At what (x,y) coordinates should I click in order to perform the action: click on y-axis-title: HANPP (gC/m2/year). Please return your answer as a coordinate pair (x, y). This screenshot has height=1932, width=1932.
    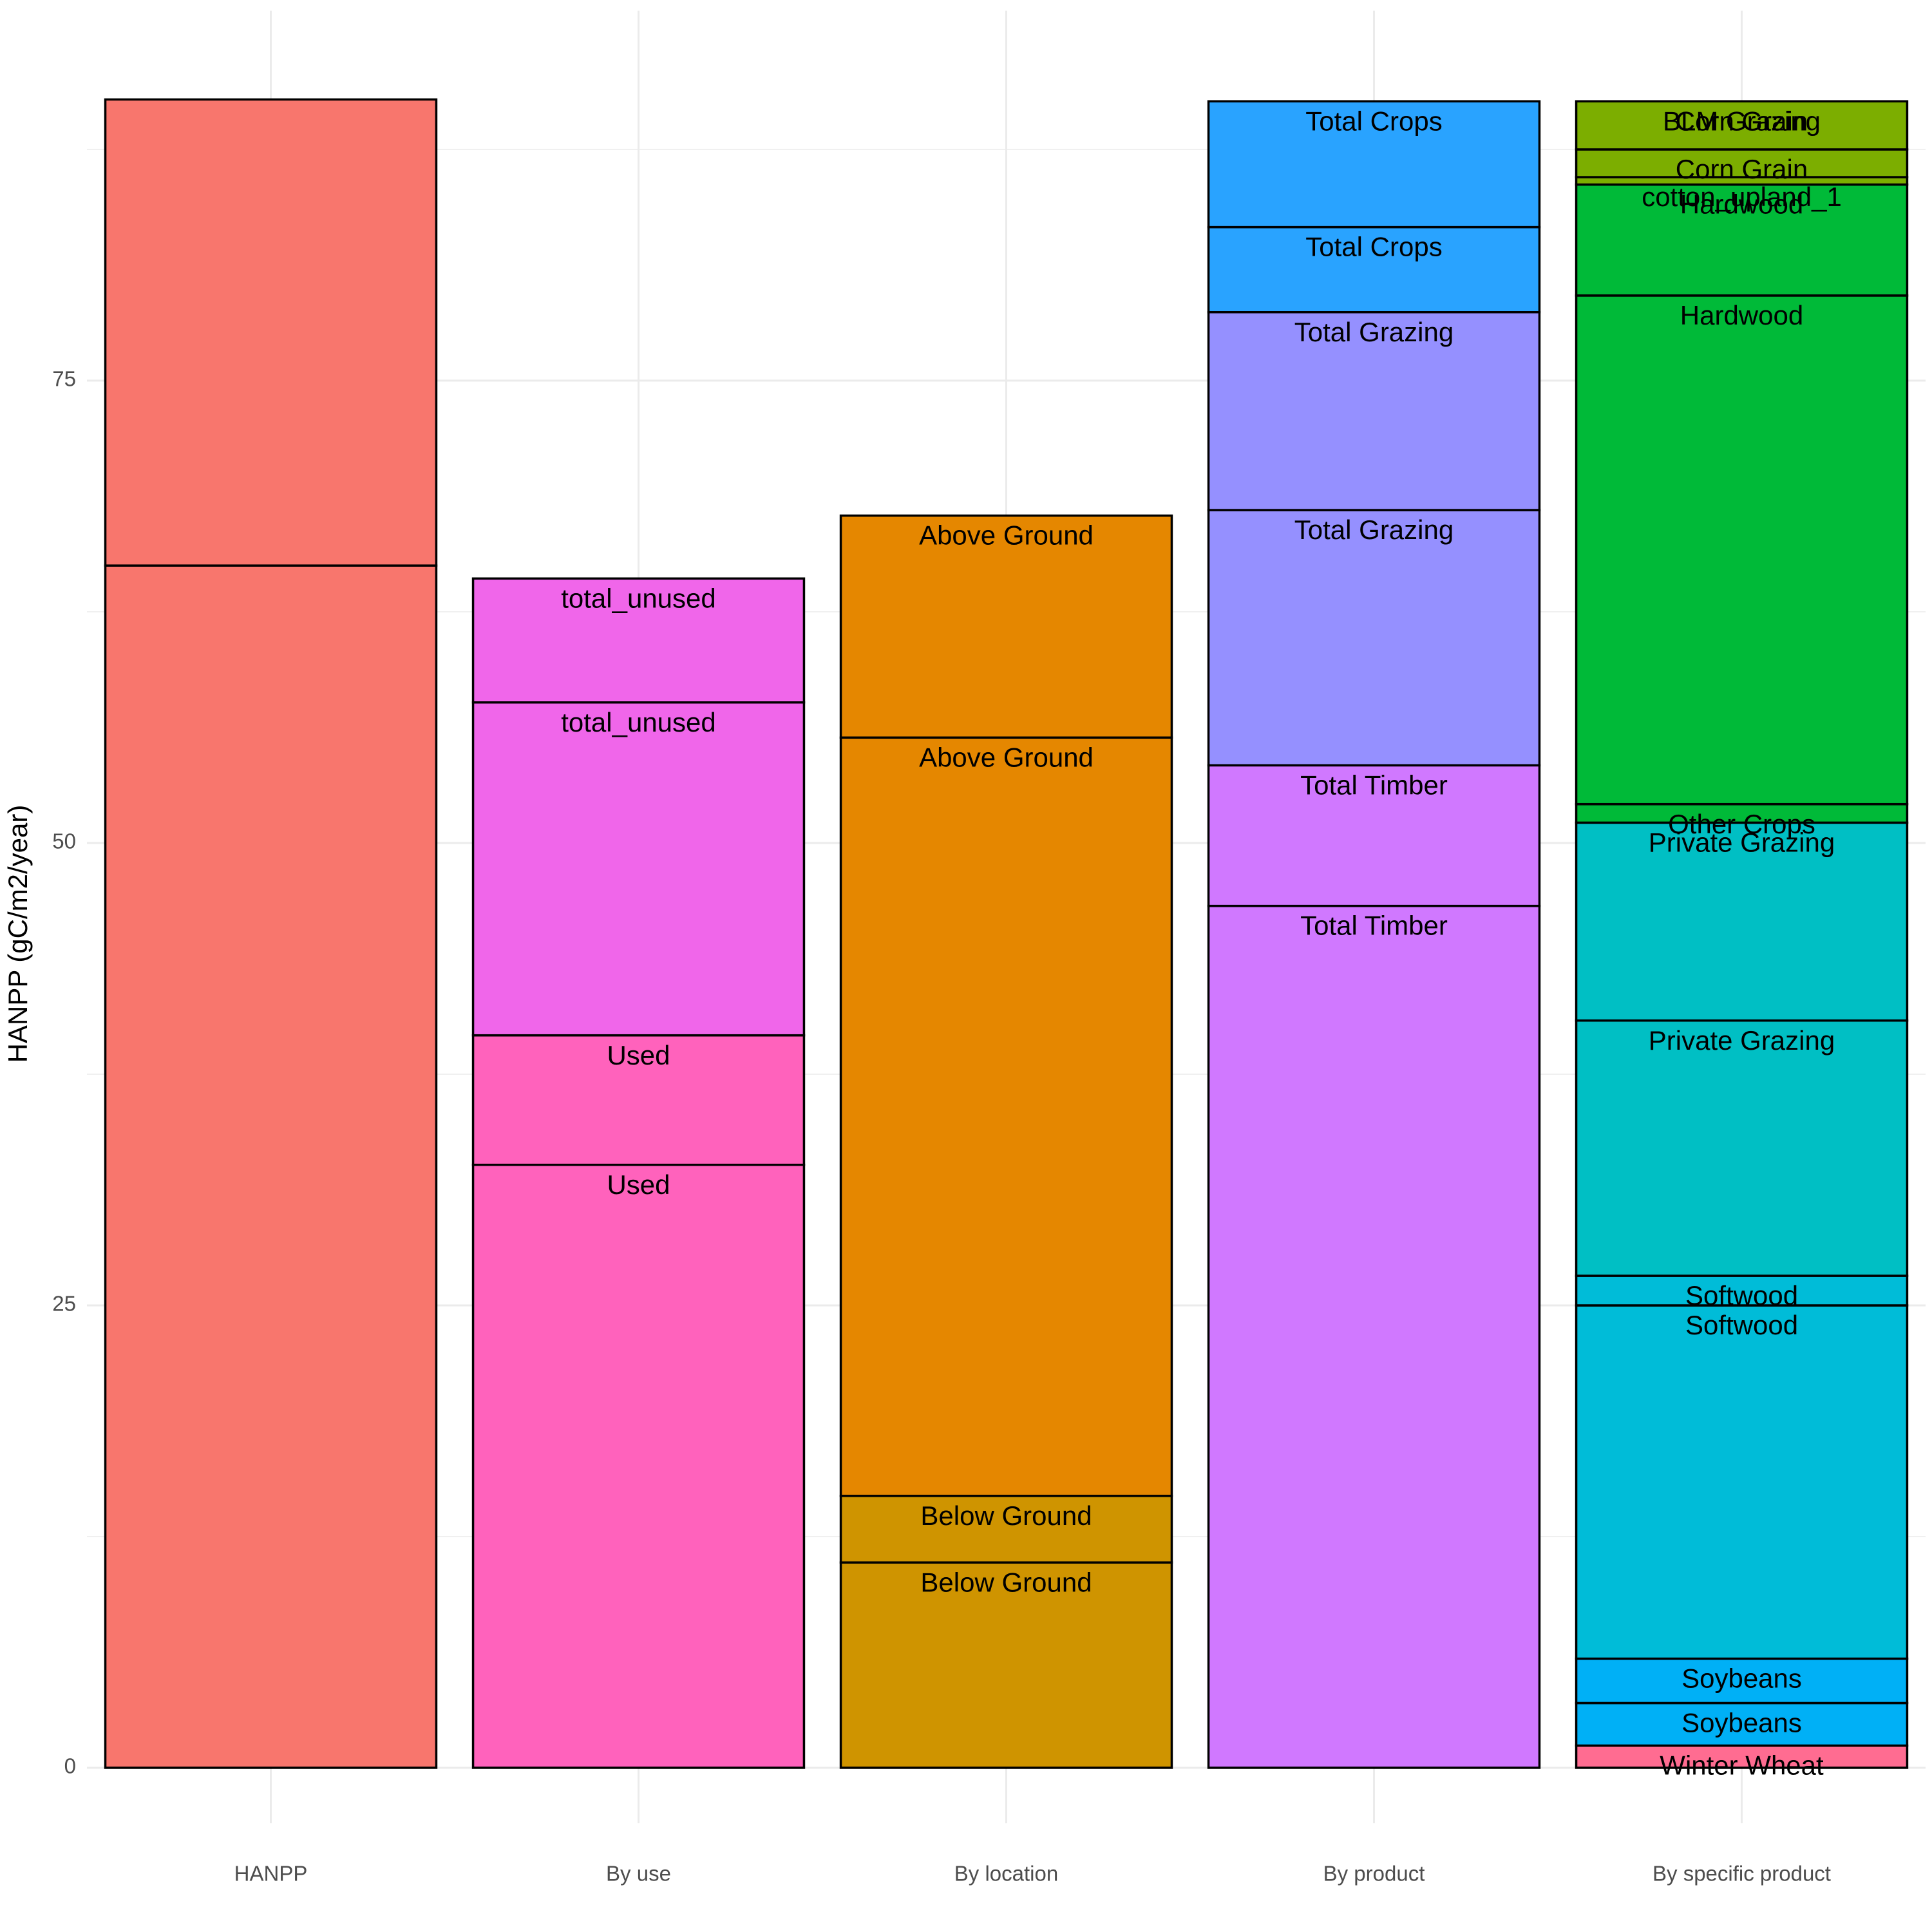
    Looking at the image, I should click on (18, 934).